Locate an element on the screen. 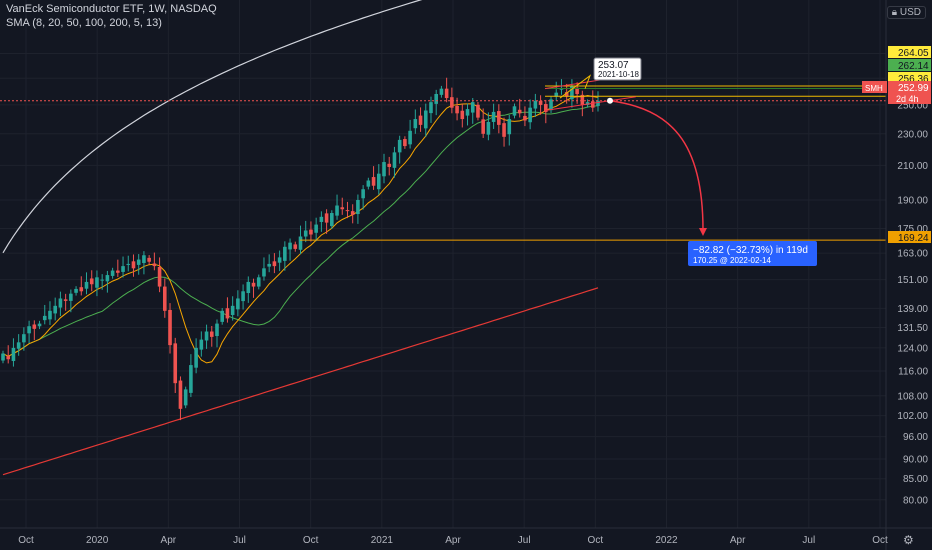 The width and height of the screenshot is (932, 550). channel-lower is located at coordinates (590, 103).